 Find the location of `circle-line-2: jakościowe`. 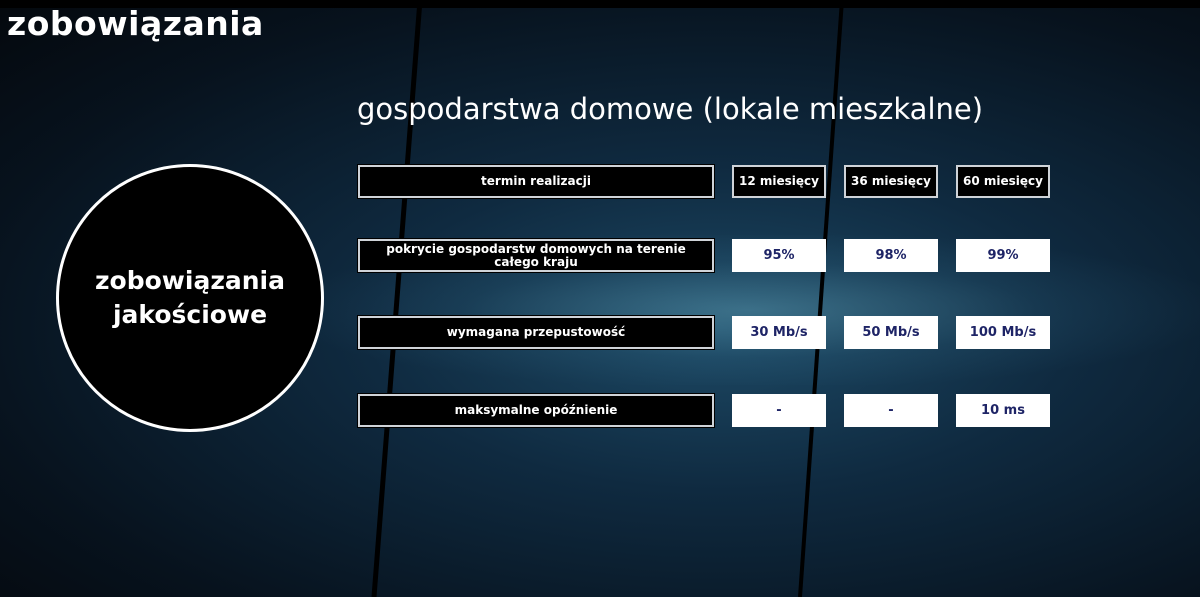

circle-line-2: jakościowe is located at coordinates (190, 314).